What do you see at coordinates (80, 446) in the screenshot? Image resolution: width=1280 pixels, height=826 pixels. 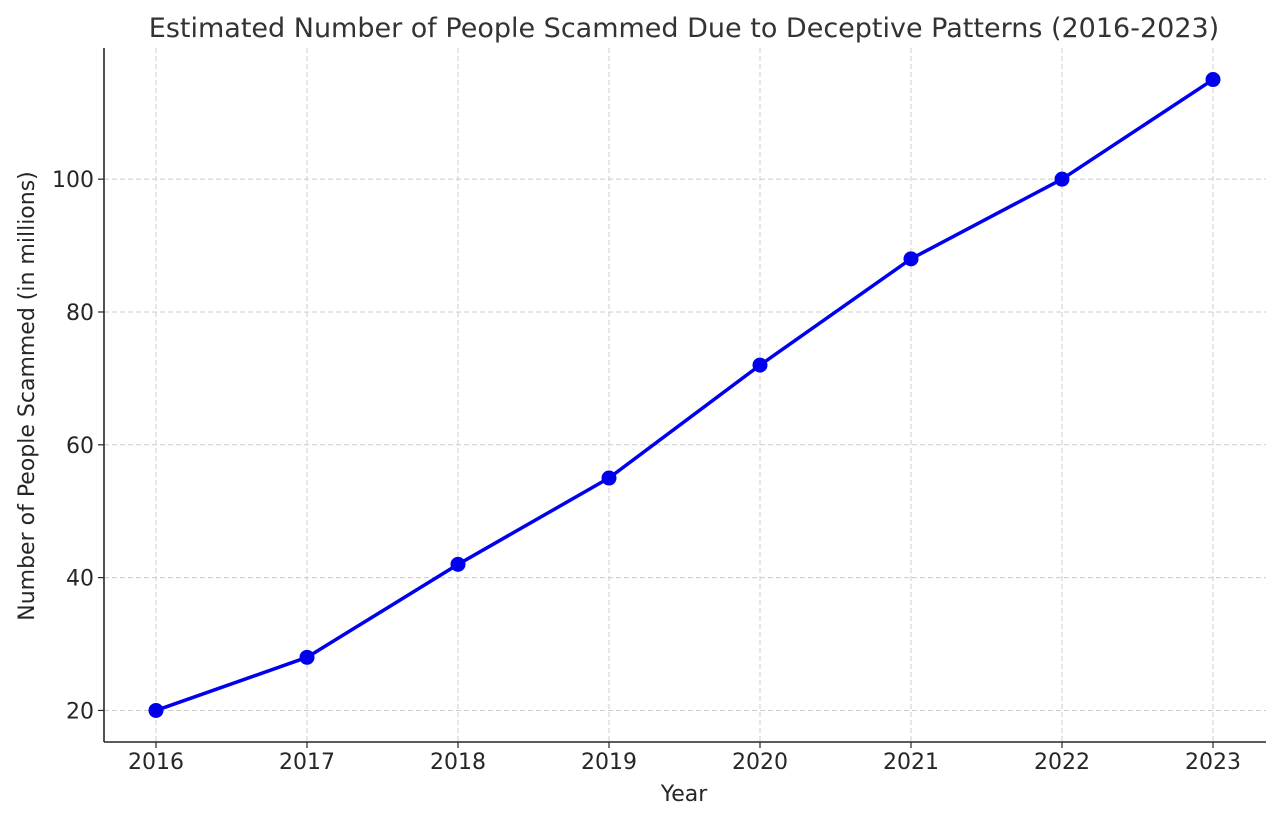 I see `y-tick-label: 60` at bounding box center [80, 446].